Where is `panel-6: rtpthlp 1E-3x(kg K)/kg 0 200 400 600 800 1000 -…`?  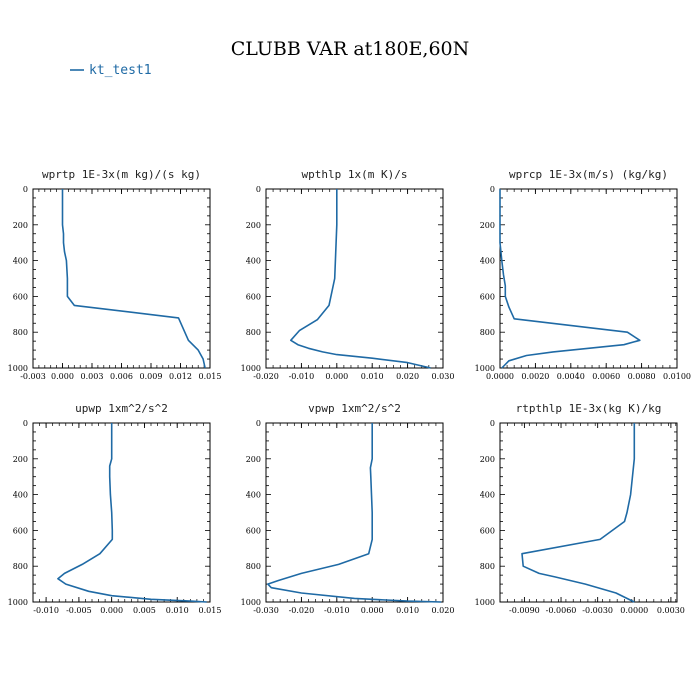
panel-6: rtpthlp 1E-3x(kg K)/kg 0 200 400 600 800 1000 -… is located at coordinates (580, 508).